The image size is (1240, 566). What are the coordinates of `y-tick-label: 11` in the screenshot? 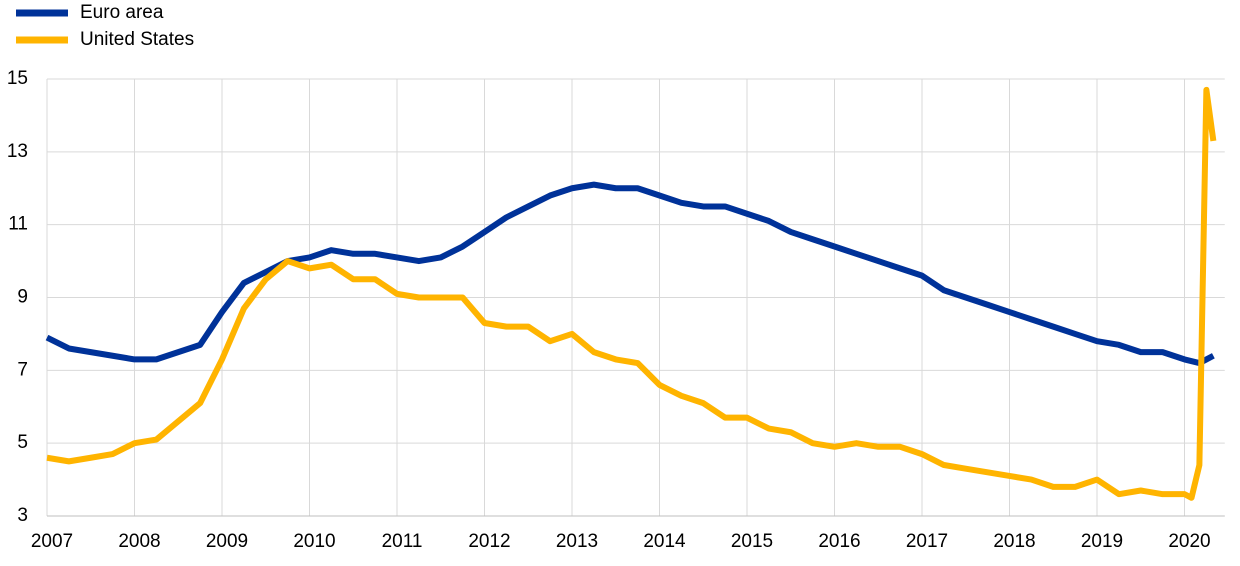 It's located at (18, 224).